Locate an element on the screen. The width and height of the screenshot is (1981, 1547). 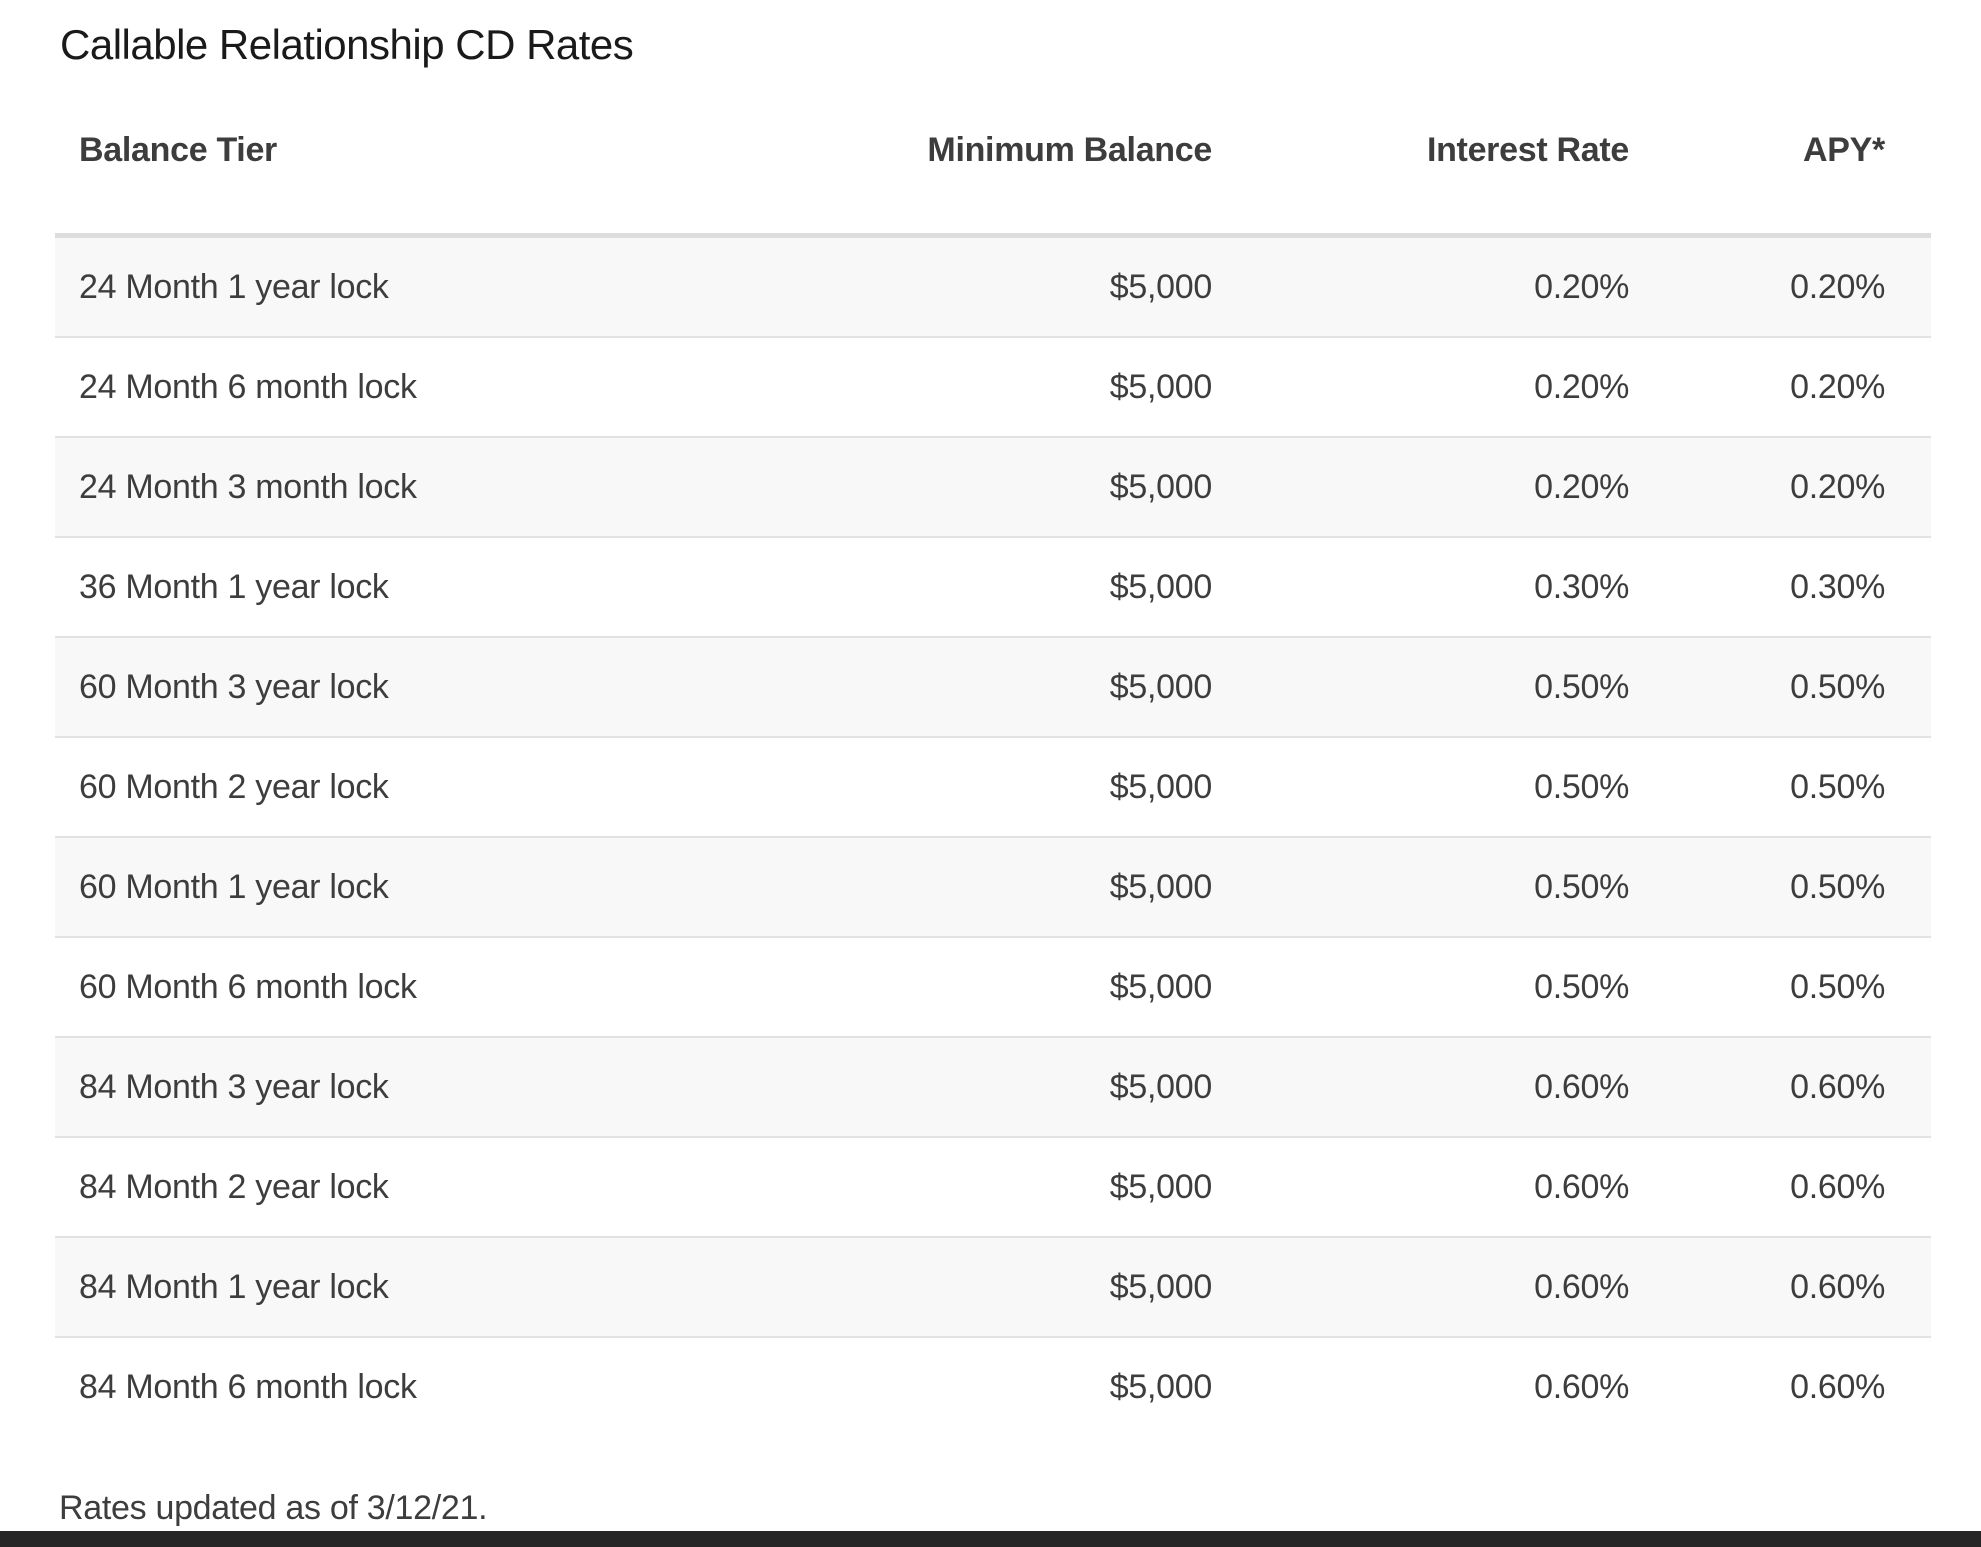
table-row: 36 Month 1 year lock $5,000 0.30% 0.30% is located at coordinates (993, 587).